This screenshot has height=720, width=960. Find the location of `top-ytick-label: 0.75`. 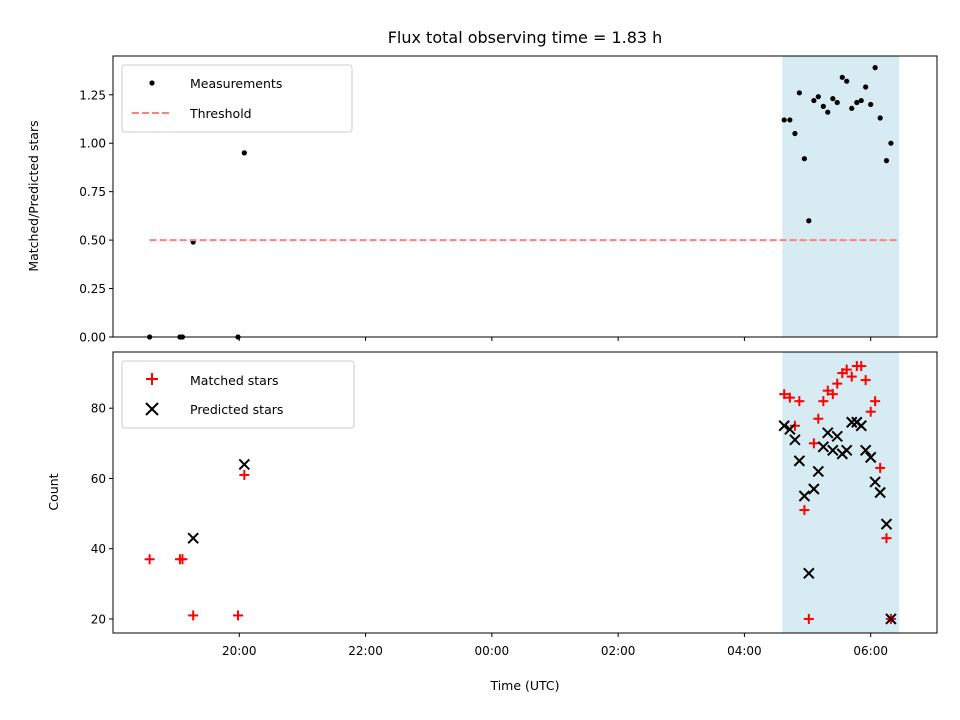

top-ytick-label: 0.75 is located at coordinates (92, 192).